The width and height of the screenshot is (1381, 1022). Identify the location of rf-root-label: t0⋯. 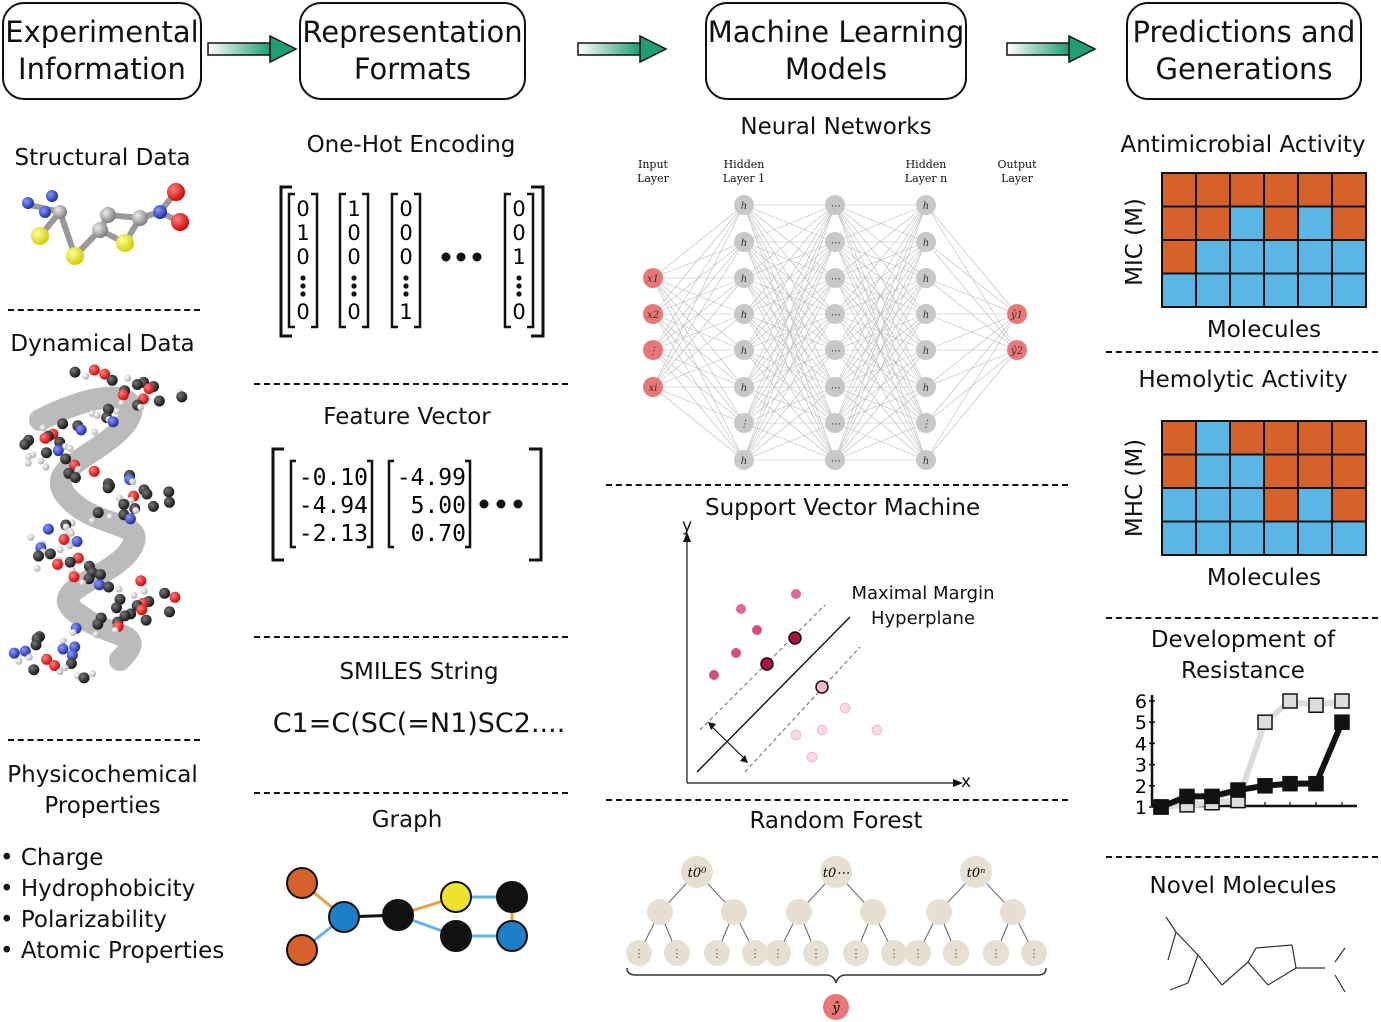
(836, 873).